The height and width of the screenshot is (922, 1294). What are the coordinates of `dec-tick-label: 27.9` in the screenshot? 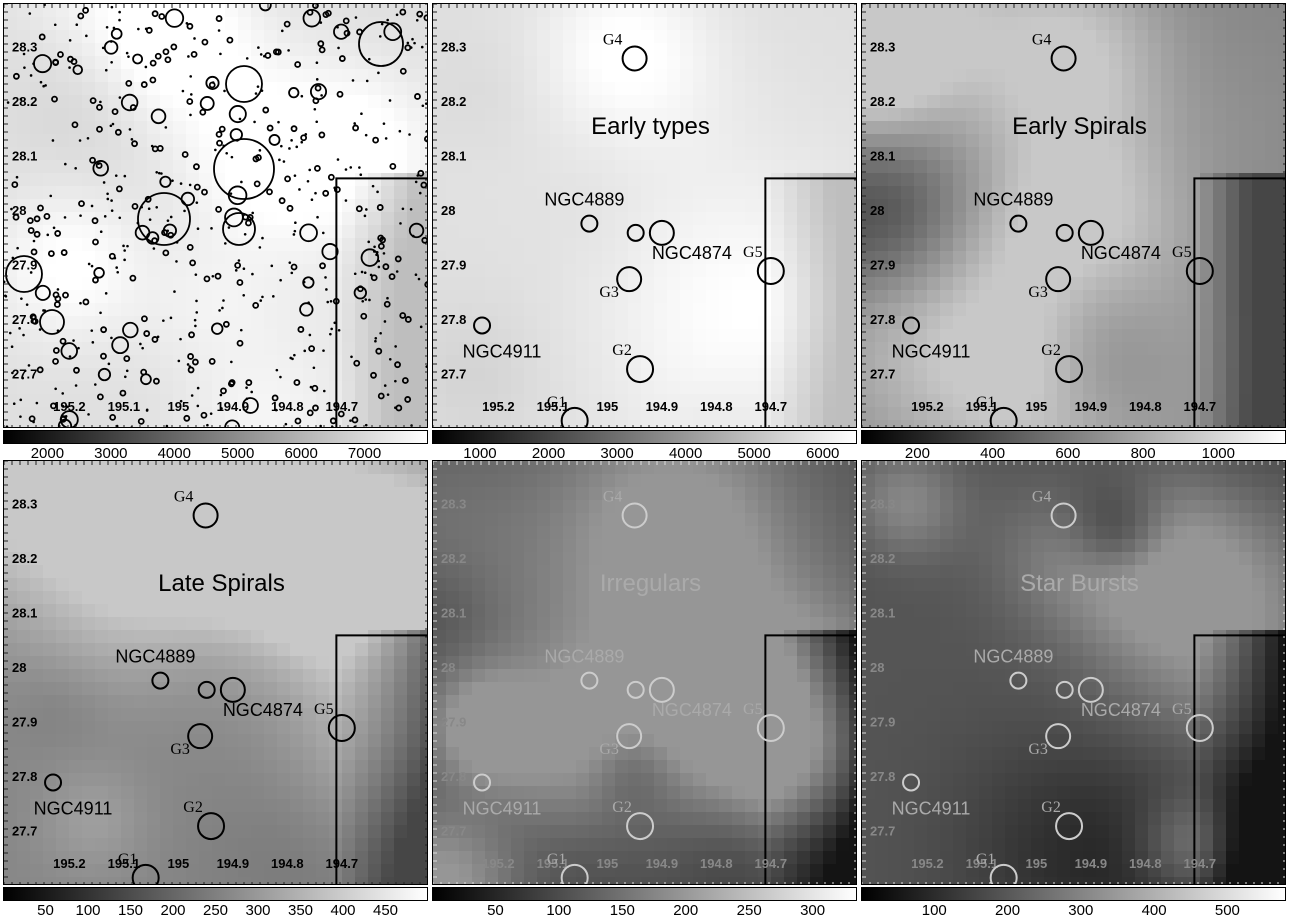 It's located at (453, 265).